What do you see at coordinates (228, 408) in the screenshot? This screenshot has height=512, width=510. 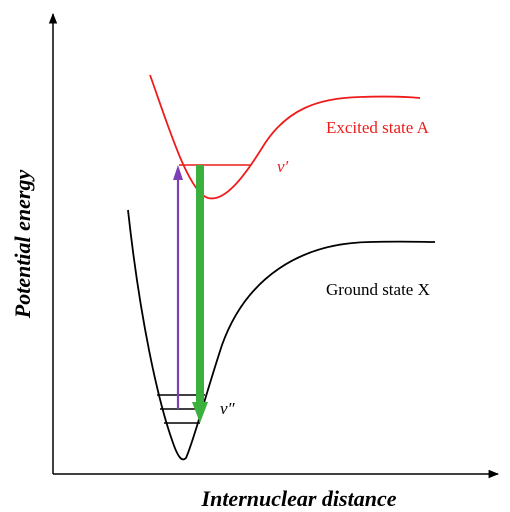 I see `ground-level-label: v″` at bounding box center [228, 408].